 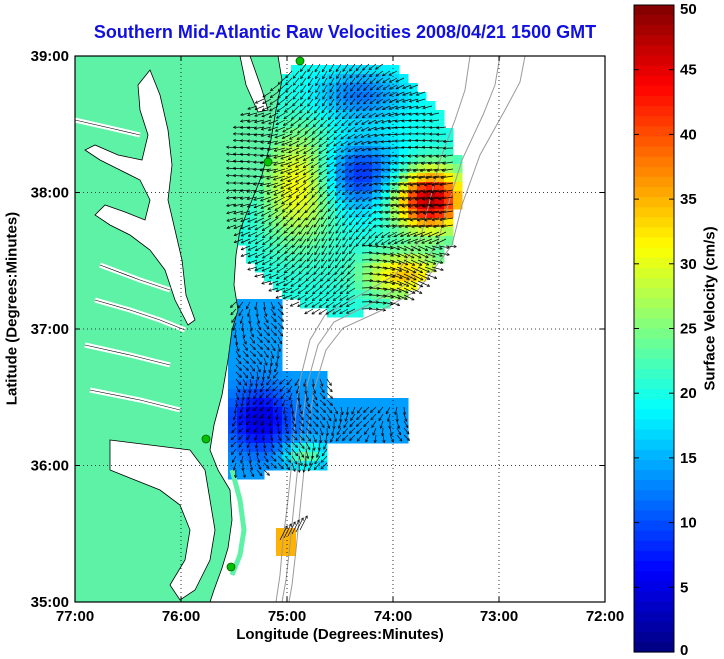 What do you see at coordinates (50, 466) in the screenshot?
I see `y-tick-label: 36:00` at bounding box center [50, 466].